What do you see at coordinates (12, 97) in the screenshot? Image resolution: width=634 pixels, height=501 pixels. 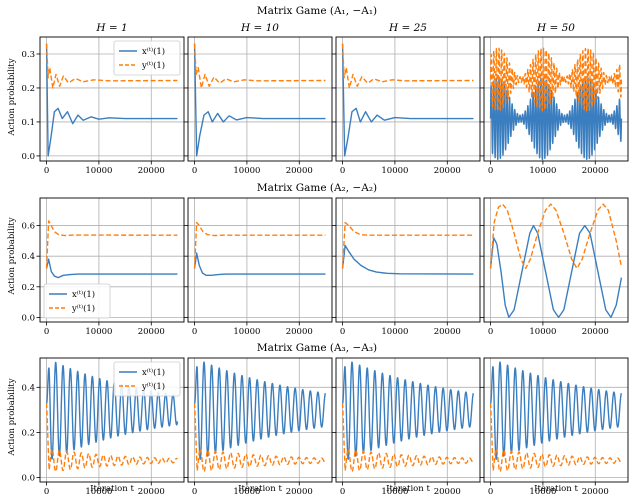 I see `y-axis-label-row1: Action probability` at bounding box center [12, 97].